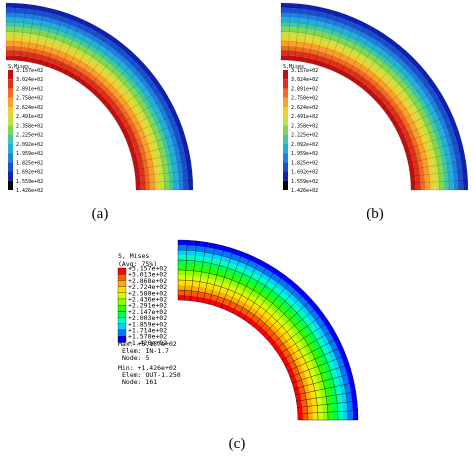  What do you see at coordinates (29, 163) in the screenshot?
I see `legend-value: 1.825e+02` at bounding box center [29, 163].